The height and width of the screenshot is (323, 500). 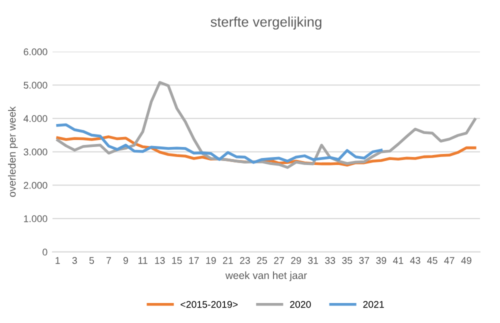 I want to click on x-tick-label: 5, so click(x=91, y=260).